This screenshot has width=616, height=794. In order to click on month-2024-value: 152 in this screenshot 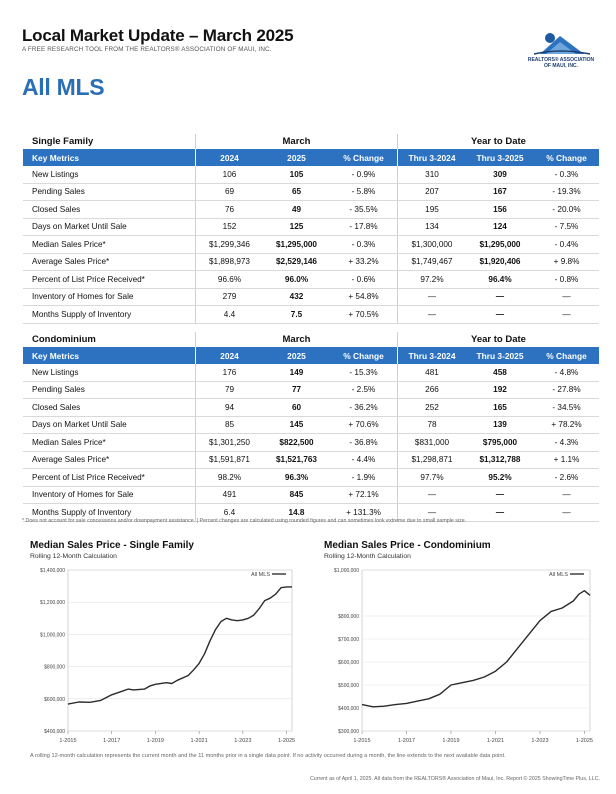, I will do `click(229, 227)`.